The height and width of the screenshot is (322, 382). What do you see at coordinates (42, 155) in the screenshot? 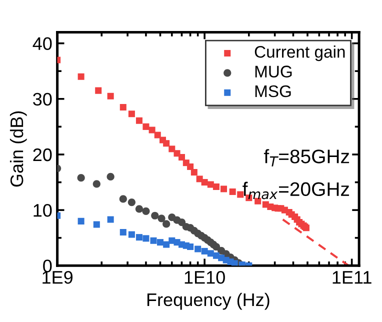
I see `y-tick-label: 20` at bounding box center [42, 155].